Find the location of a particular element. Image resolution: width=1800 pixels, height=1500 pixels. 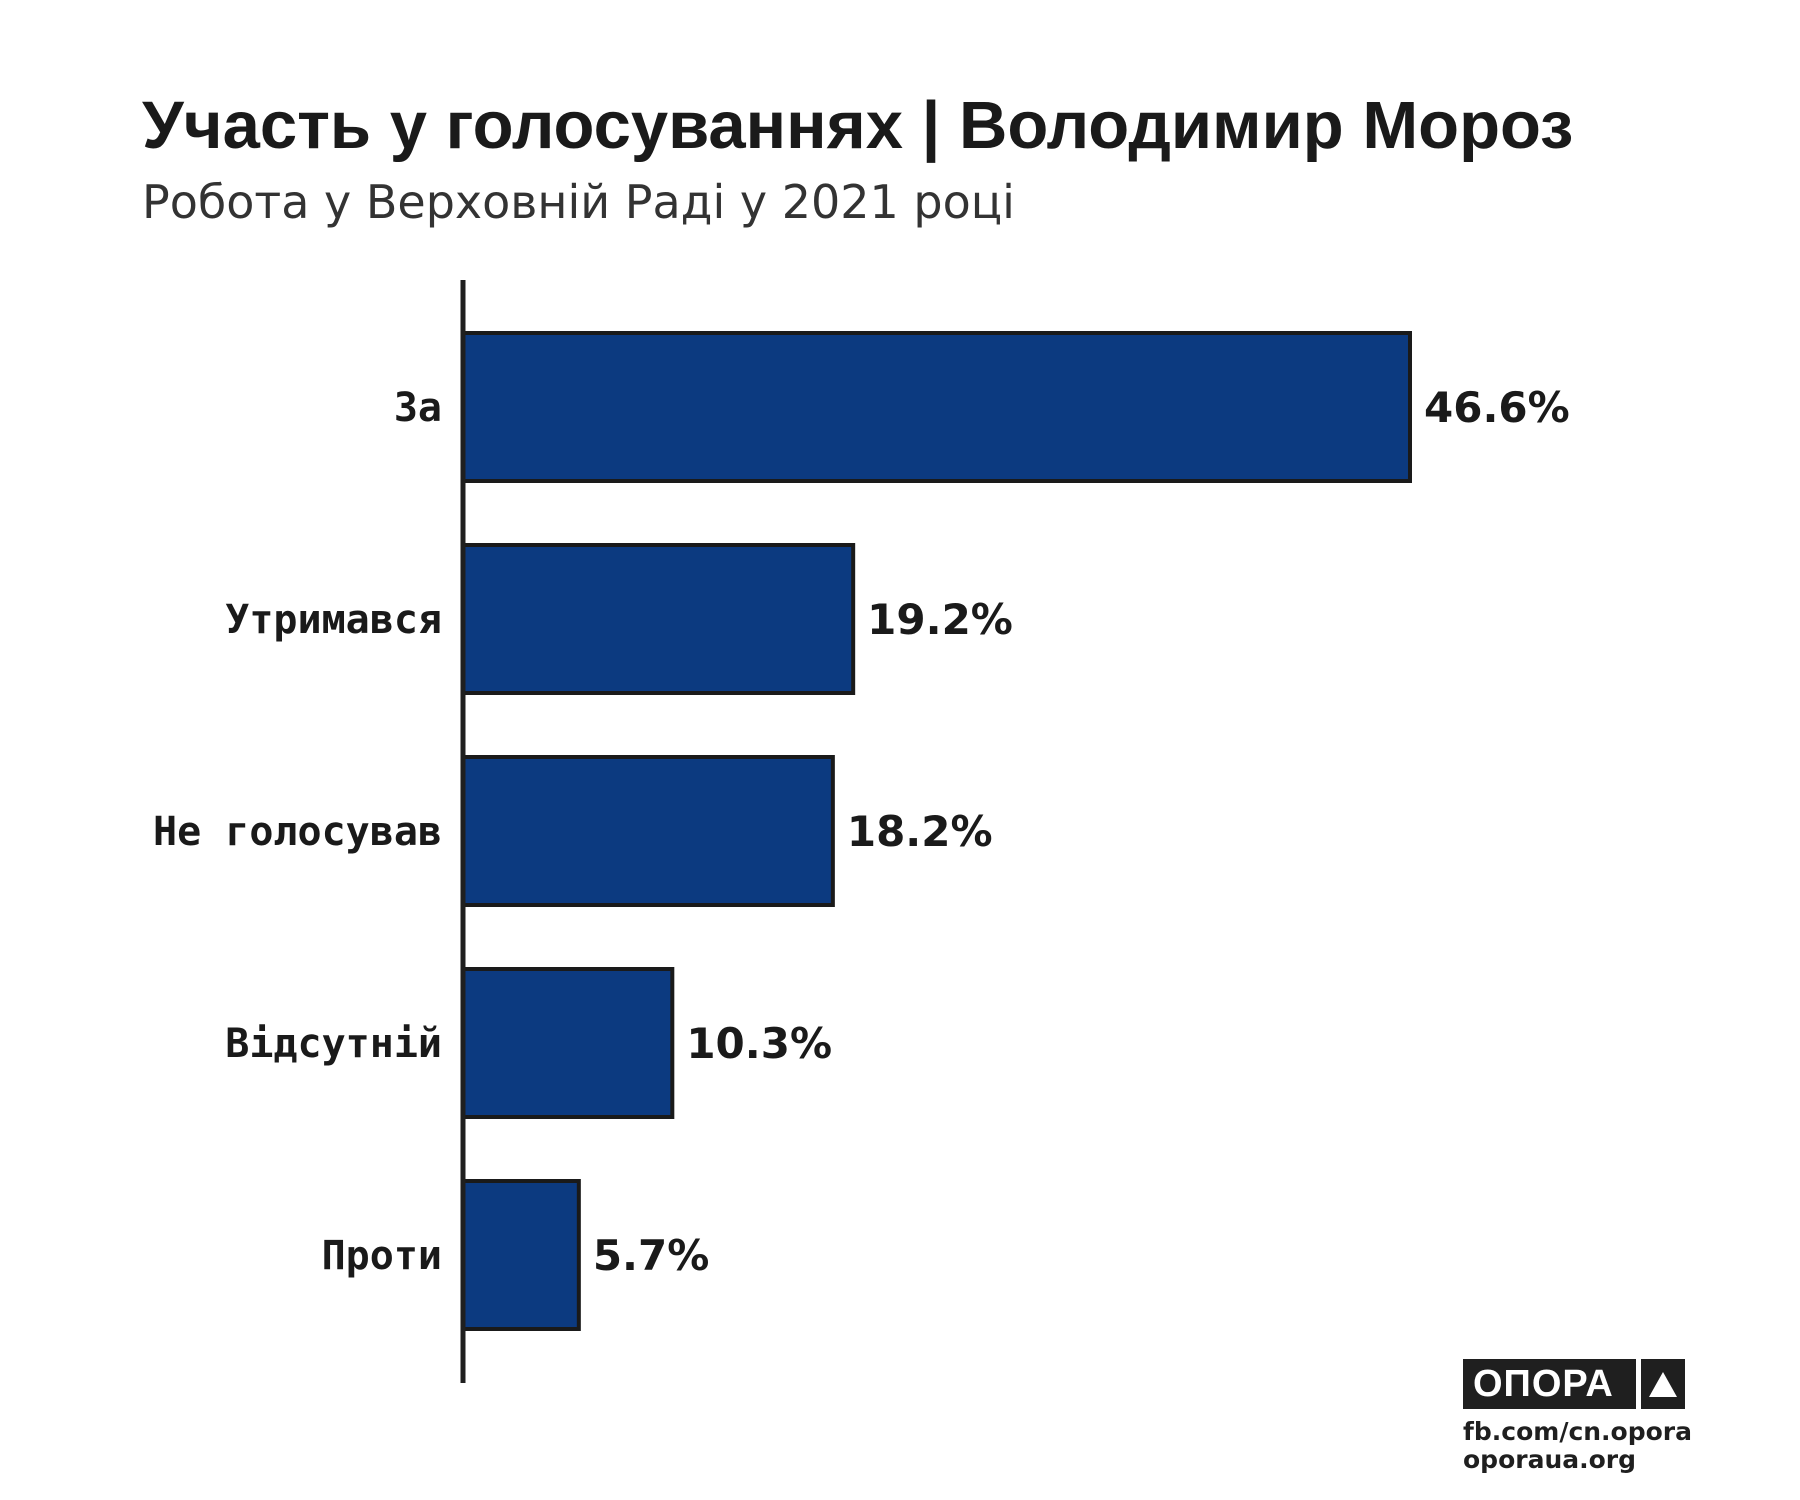

category-label: Проти is located at coordinates (382, 1256).